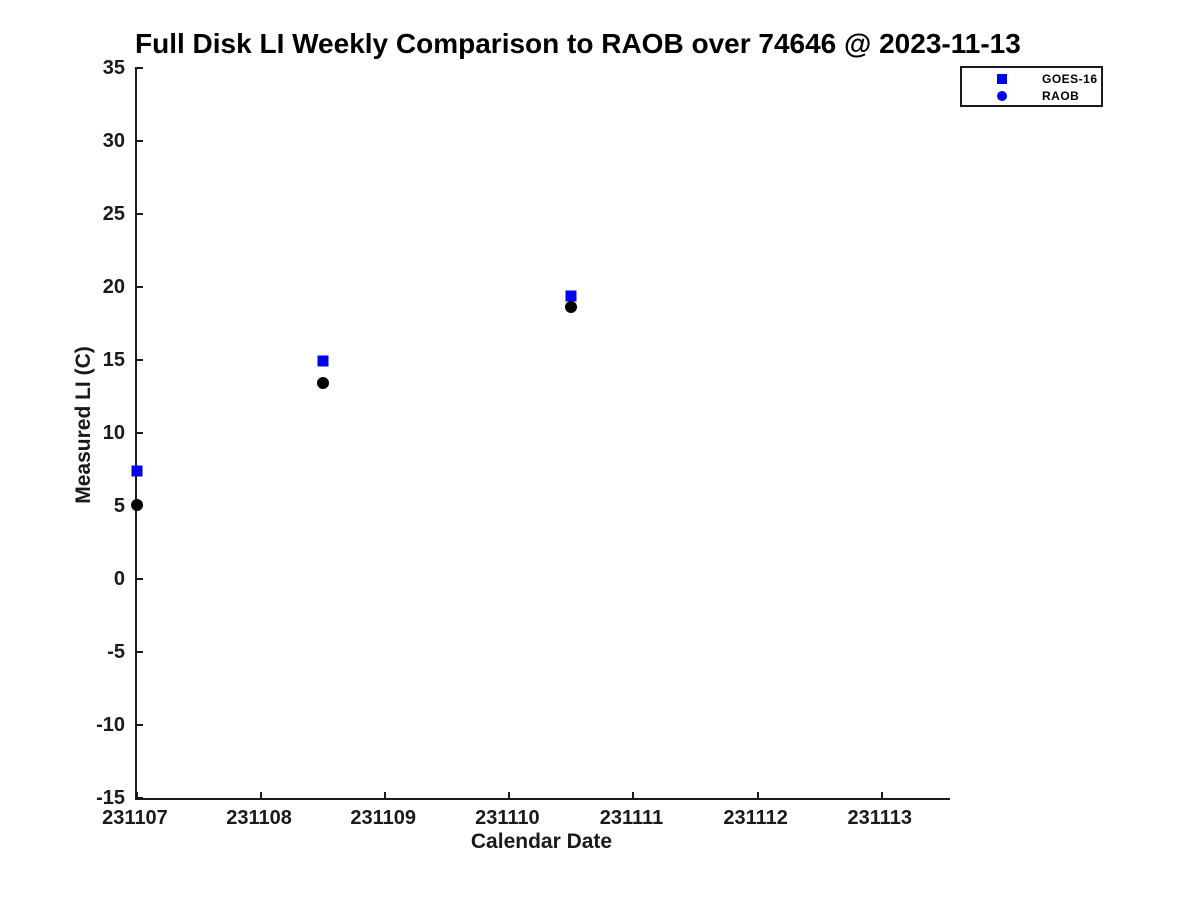  What do you see at coordinates (113, 214) in the screenshot?
I see `y-tick-label: 25` at bounding box center [113, 214].